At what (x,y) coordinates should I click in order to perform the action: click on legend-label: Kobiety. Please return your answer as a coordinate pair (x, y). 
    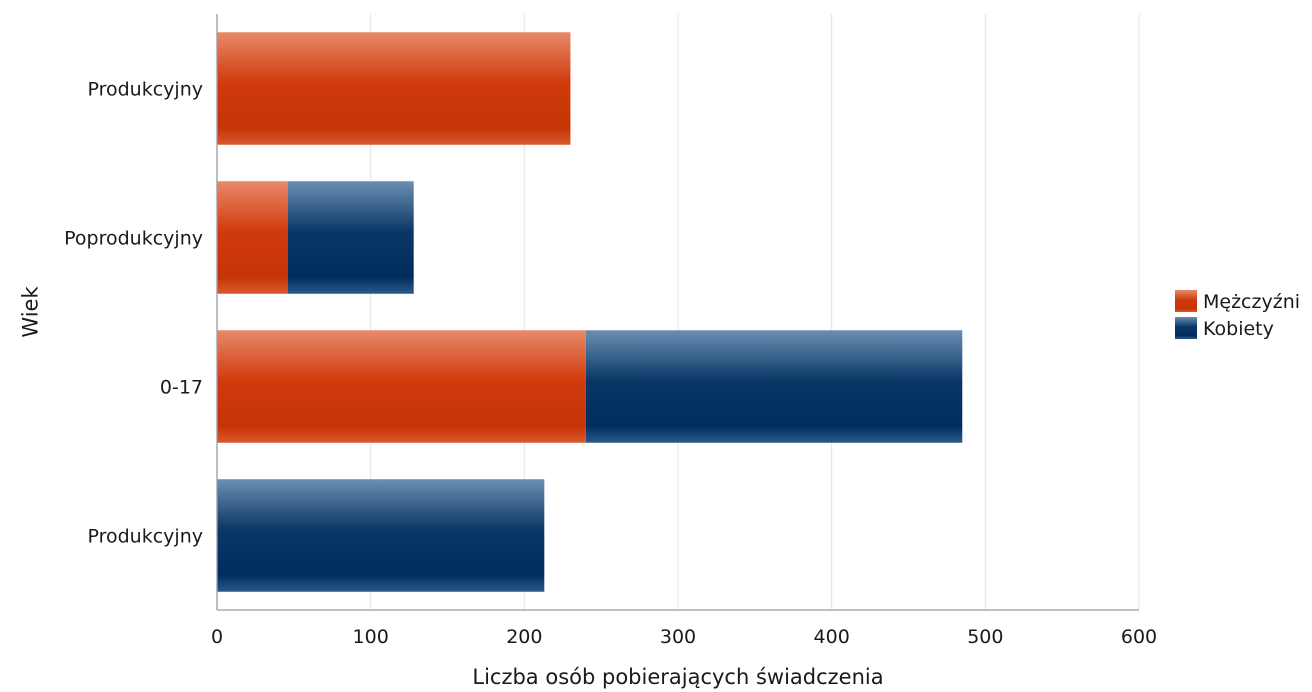
    Looking at the image, I should click on (1238, 329).